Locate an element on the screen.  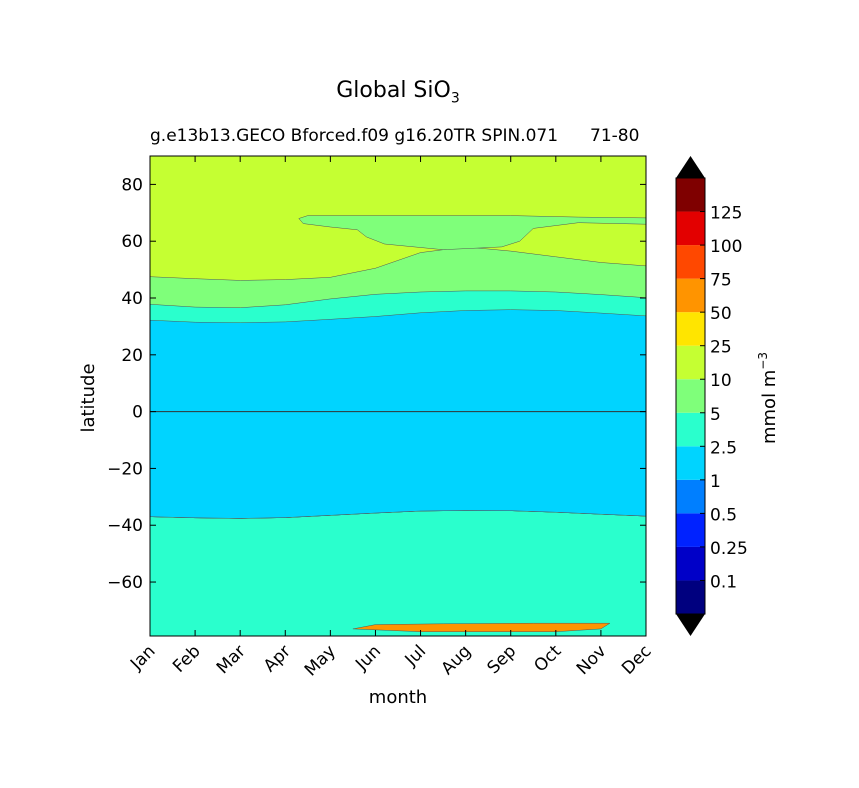
y-axis-label: latitude is located at coordinates (88, 397).